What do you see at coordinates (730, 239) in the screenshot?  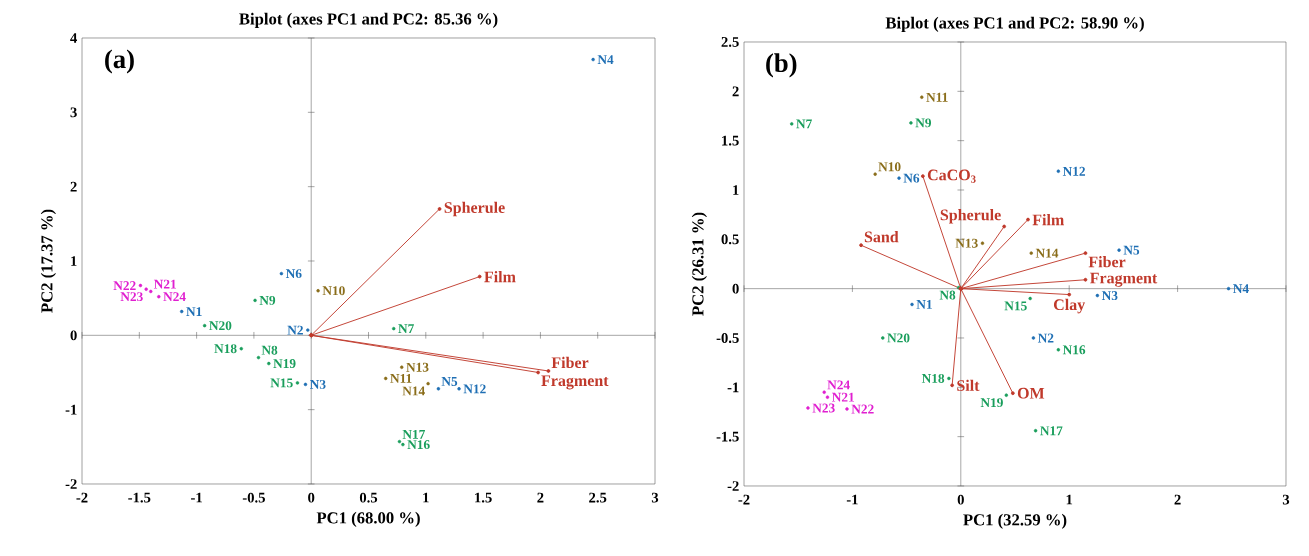 I see `y-tick-label: 0.5` at bounding box center [730, 239].